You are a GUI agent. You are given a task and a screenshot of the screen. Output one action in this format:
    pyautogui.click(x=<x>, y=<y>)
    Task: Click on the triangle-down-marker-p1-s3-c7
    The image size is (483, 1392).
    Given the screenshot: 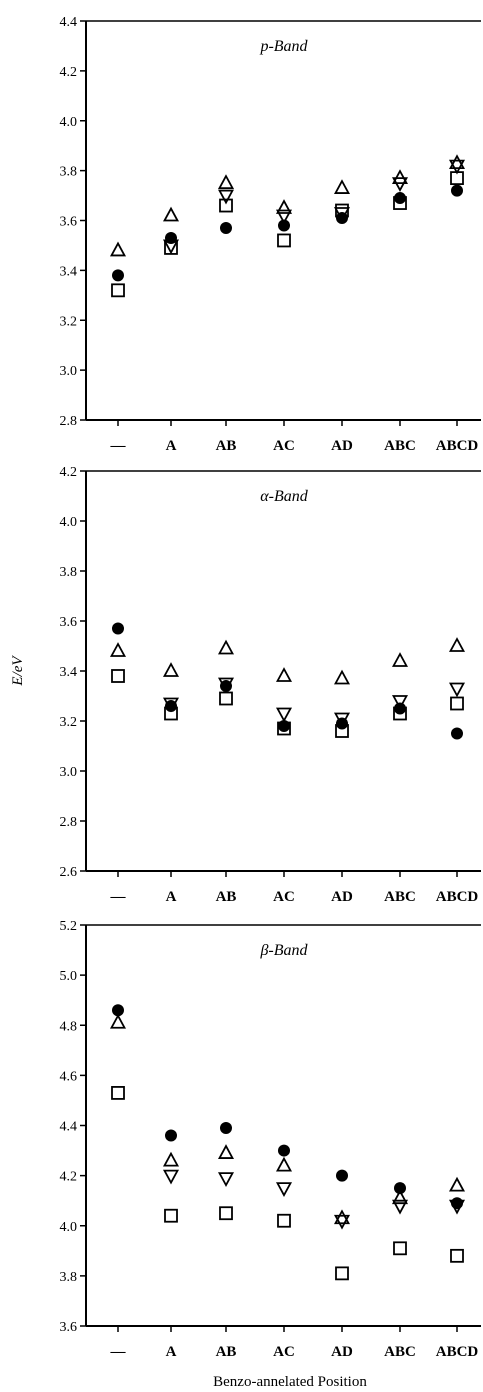 What is the action you would take?
    pyautogui.click(x=457, y=167)
    